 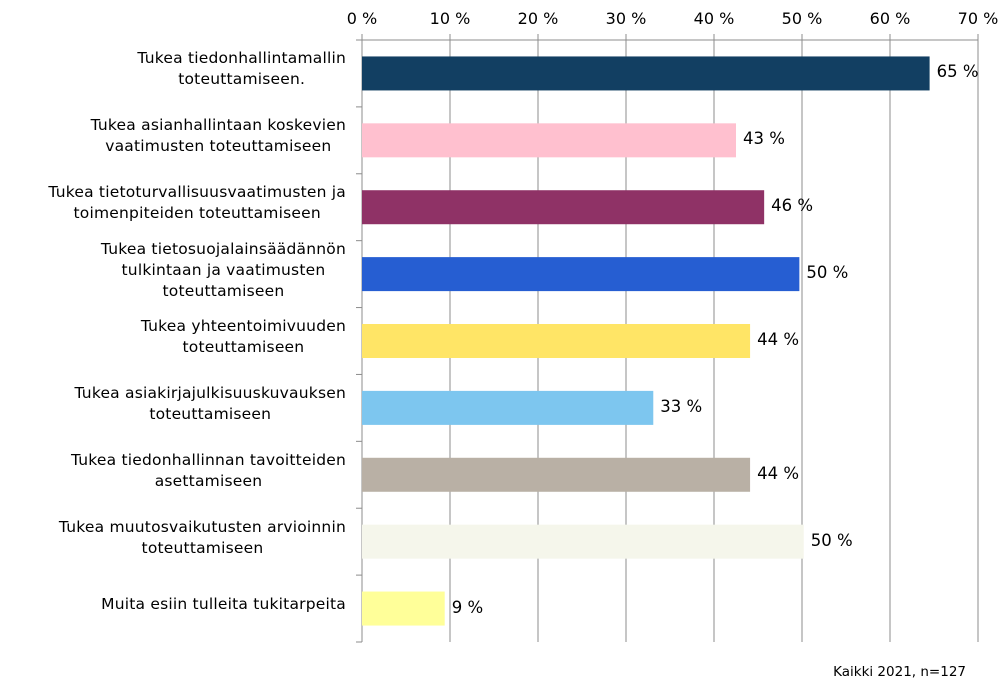 What do you see at coordinates (626, 18) in the screenshot?
I see `x-tick-label: 30 %` at bounding box center [626, 18].